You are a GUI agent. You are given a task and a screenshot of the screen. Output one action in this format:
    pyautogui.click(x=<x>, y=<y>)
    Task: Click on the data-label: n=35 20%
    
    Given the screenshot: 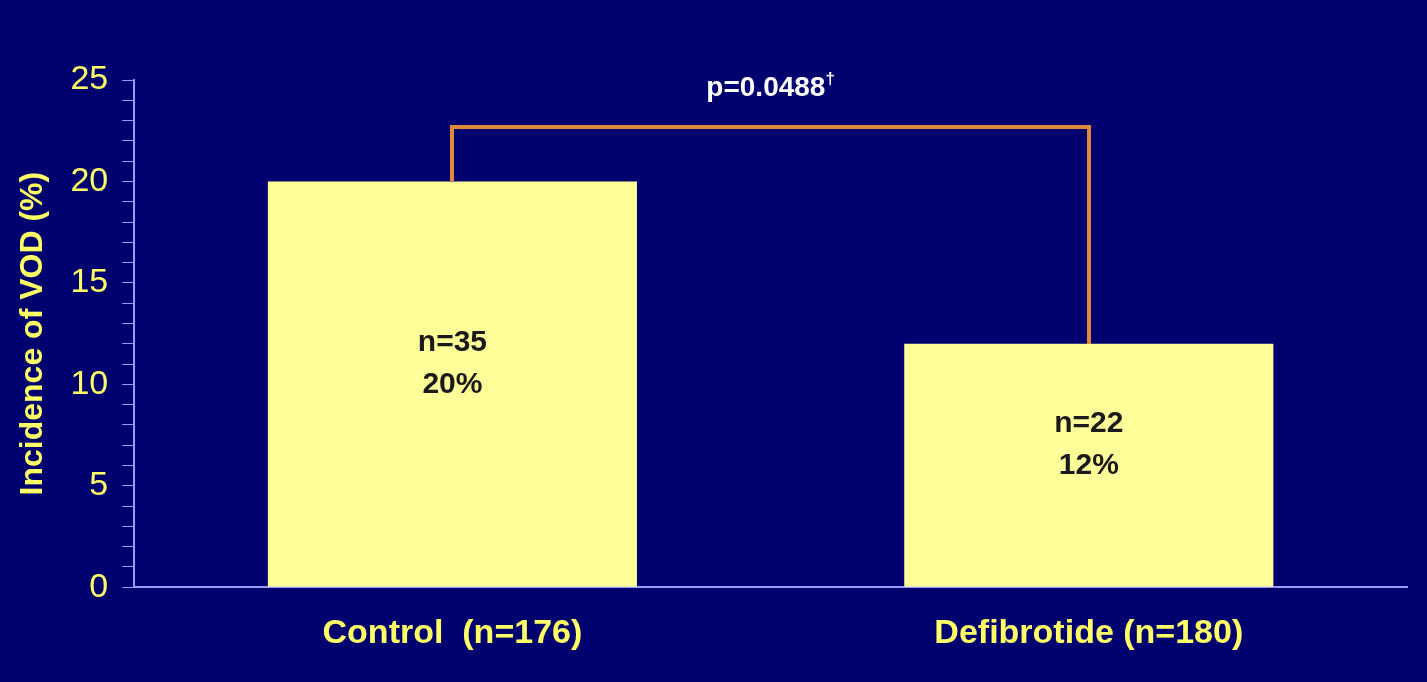 What is the action you would take?
    pyautogui.click(x=452, y=362)
    